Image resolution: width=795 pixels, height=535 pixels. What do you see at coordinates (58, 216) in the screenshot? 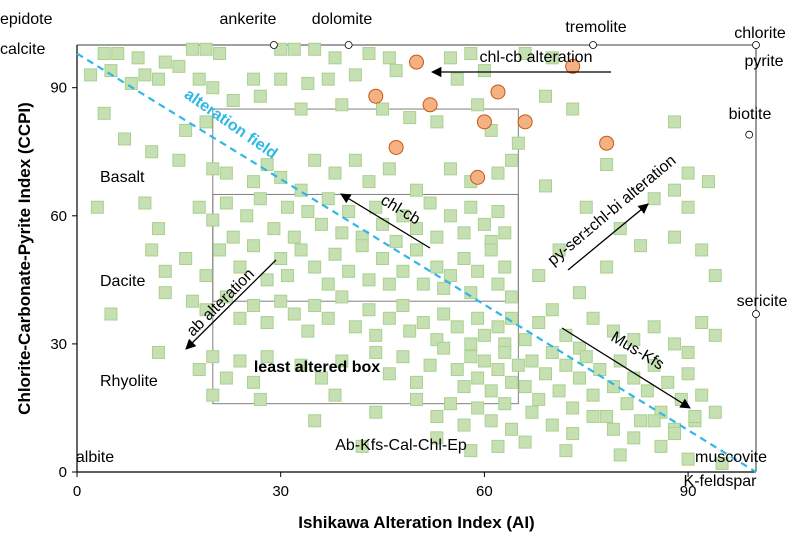
I see `y-tick-label-2: 60` at bounding box center [58, 216].